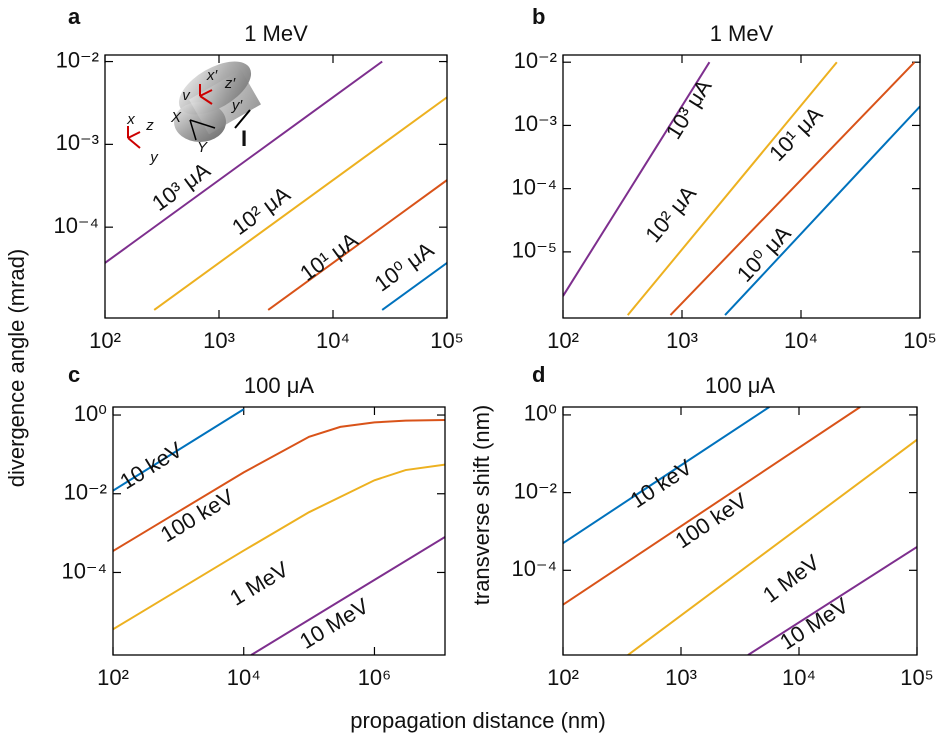  What do you see at coordinates (149, 125) in the screenshot?
I see `inset-label: z` at bounding box center [149, 125].